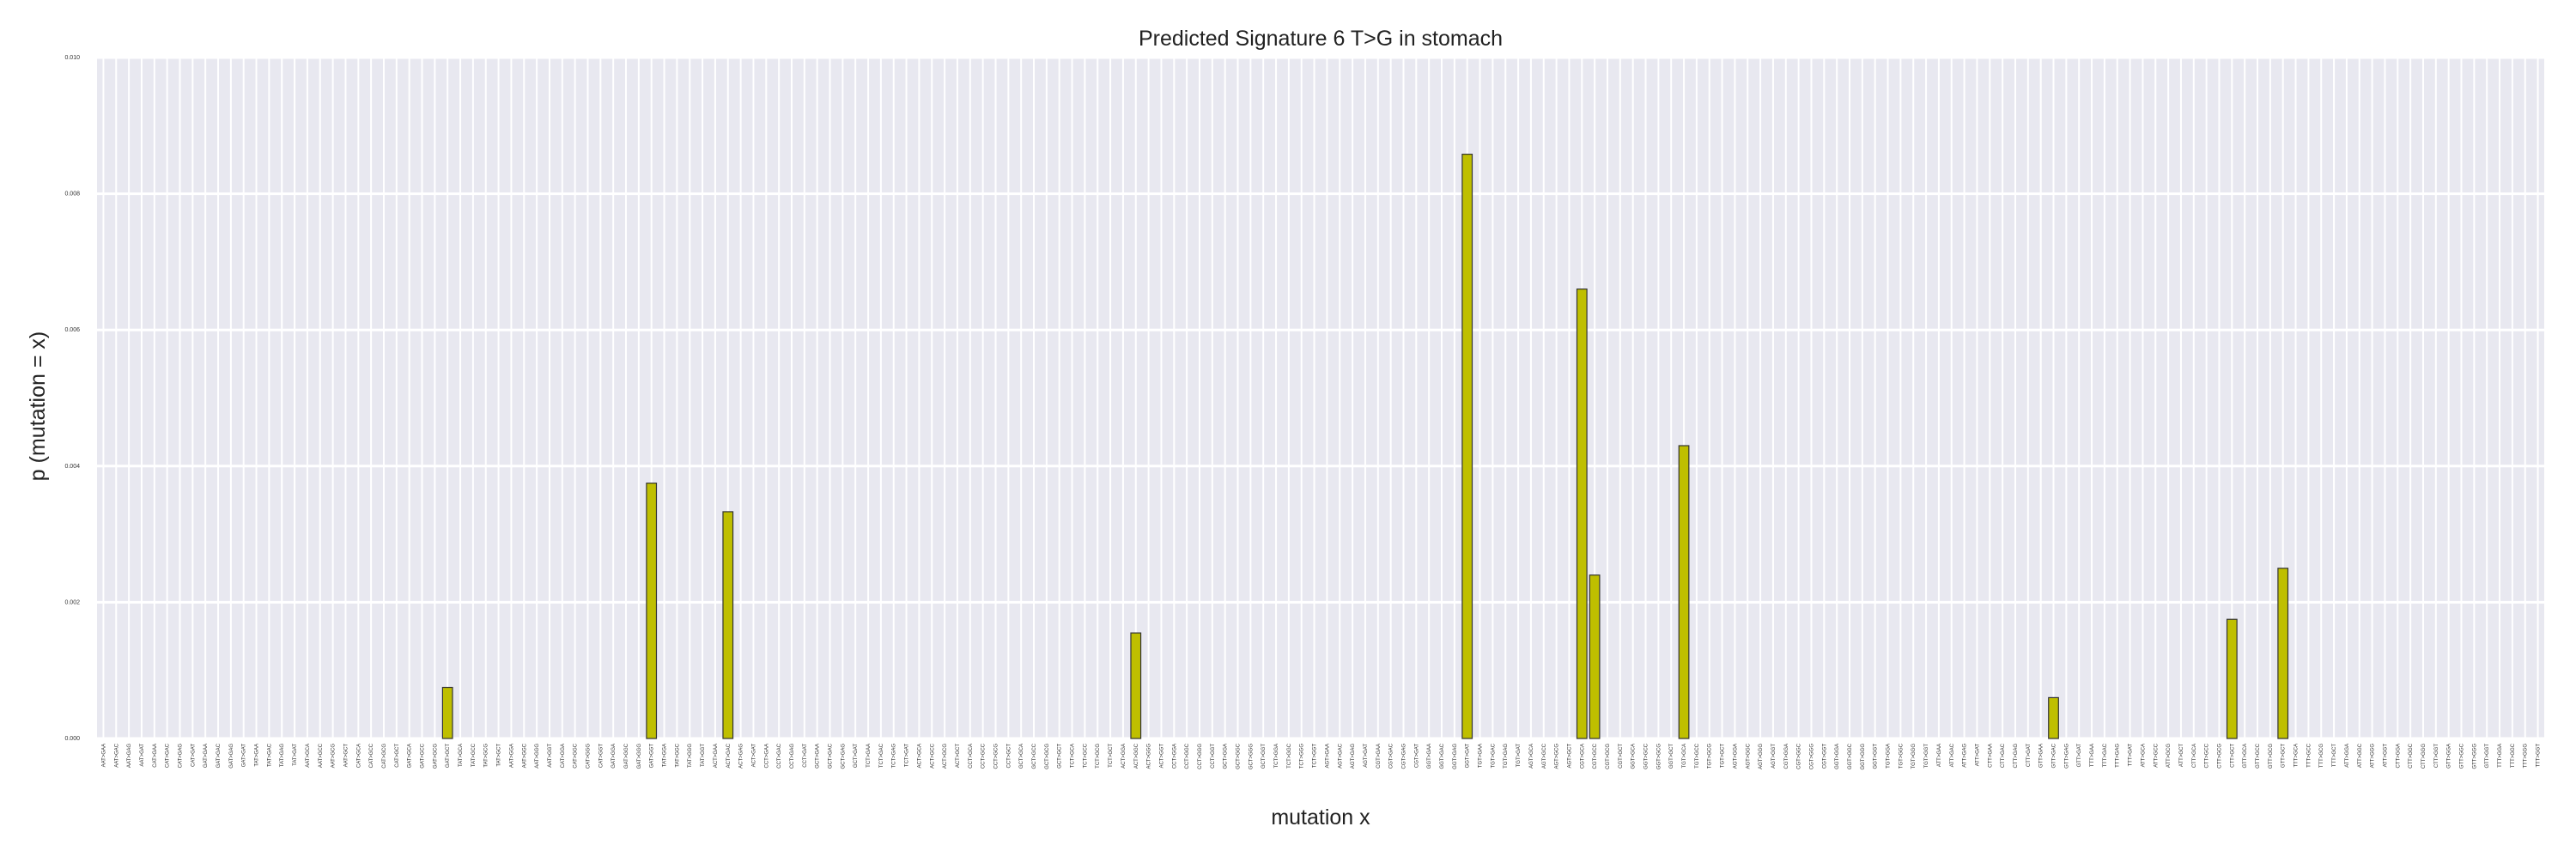 This screenshot has height=863, width=2576. Describe the element at coordinates (1762, 757) in the screenshot. I see `x-tick-label: AGT>GGG` at that location.